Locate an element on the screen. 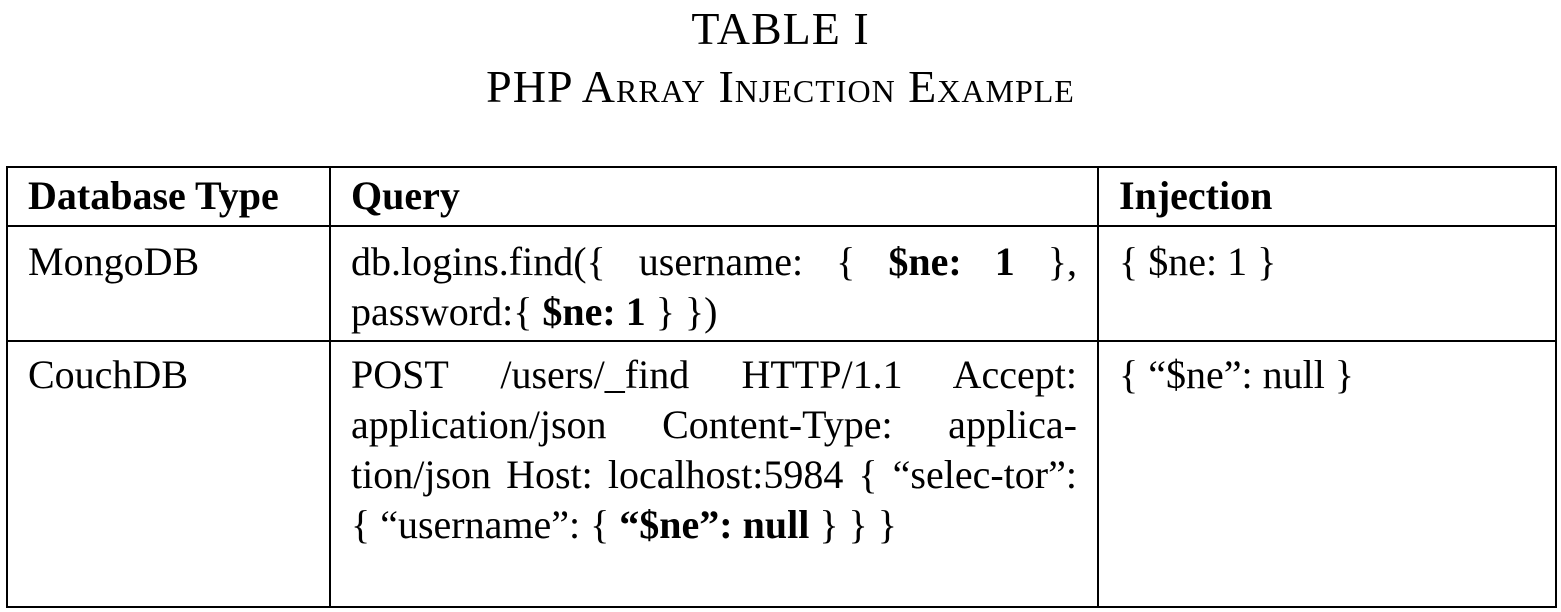 The height and width of the screenshot is (612, 1561). query-text: }, password:{ is located at coordinates (714, 286).